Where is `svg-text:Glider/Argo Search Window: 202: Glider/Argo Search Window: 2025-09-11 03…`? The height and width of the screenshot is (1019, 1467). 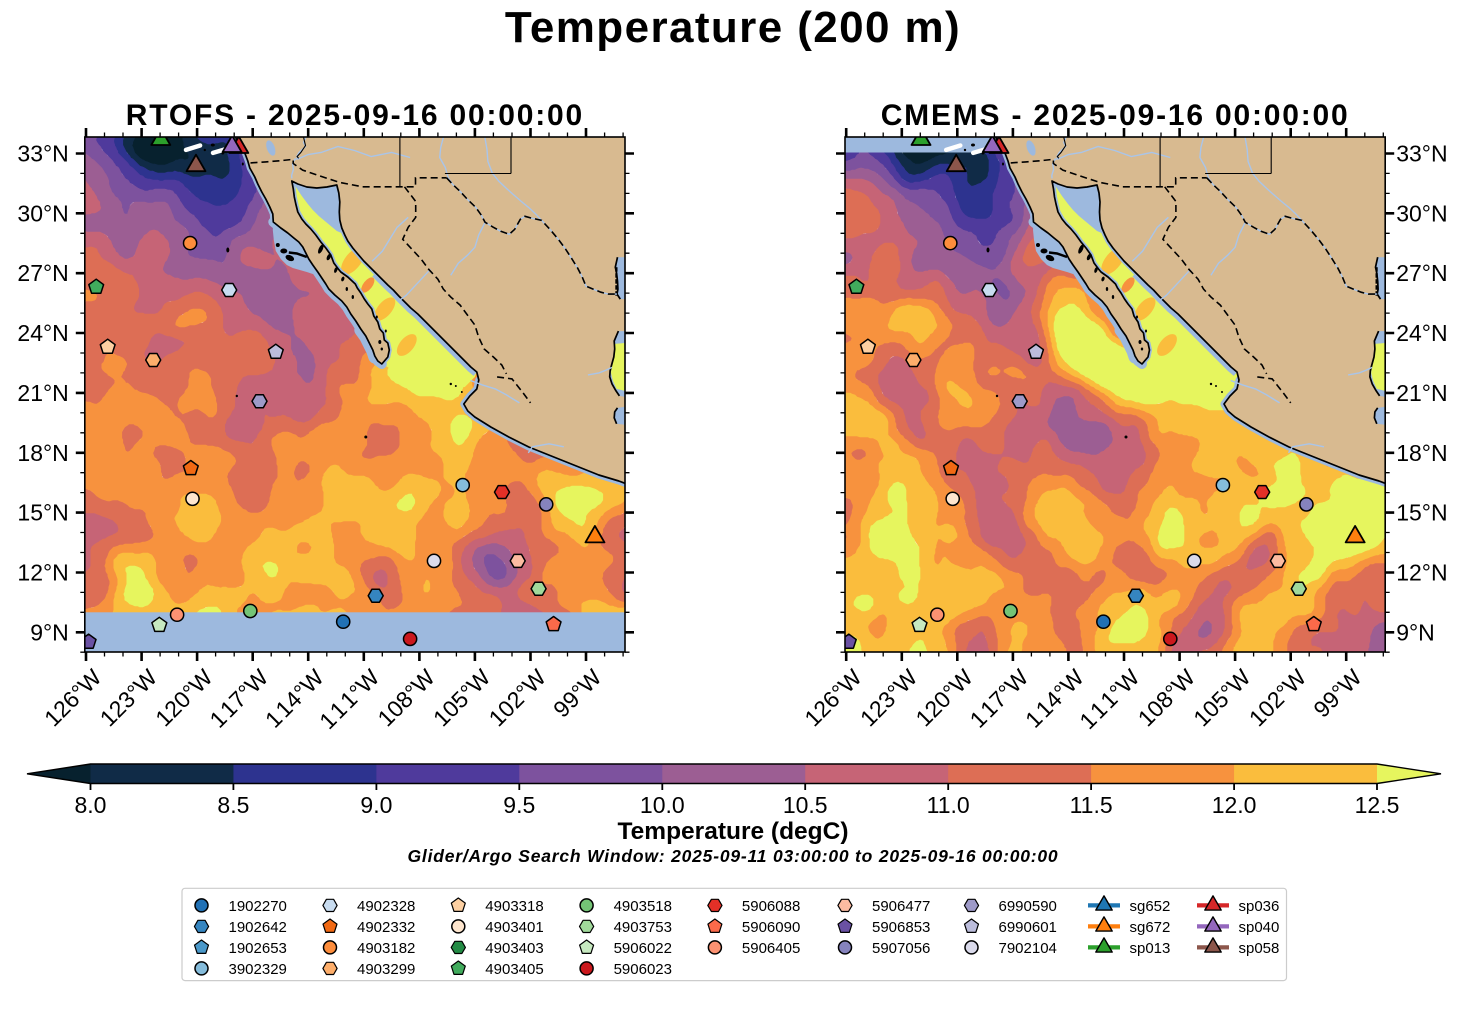
svg-text:Glider/Argo Search Window: 202: Glider/Argo Search Window: 2025-09-11 03… is located at coordinates (733, 856).